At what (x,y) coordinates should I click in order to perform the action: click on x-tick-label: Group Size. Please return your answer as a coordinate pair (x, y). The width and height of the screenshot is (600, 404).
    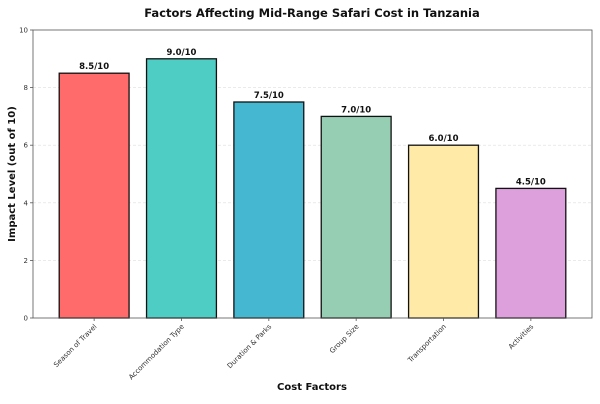
    Looking at the image, I should click on (344, 339).